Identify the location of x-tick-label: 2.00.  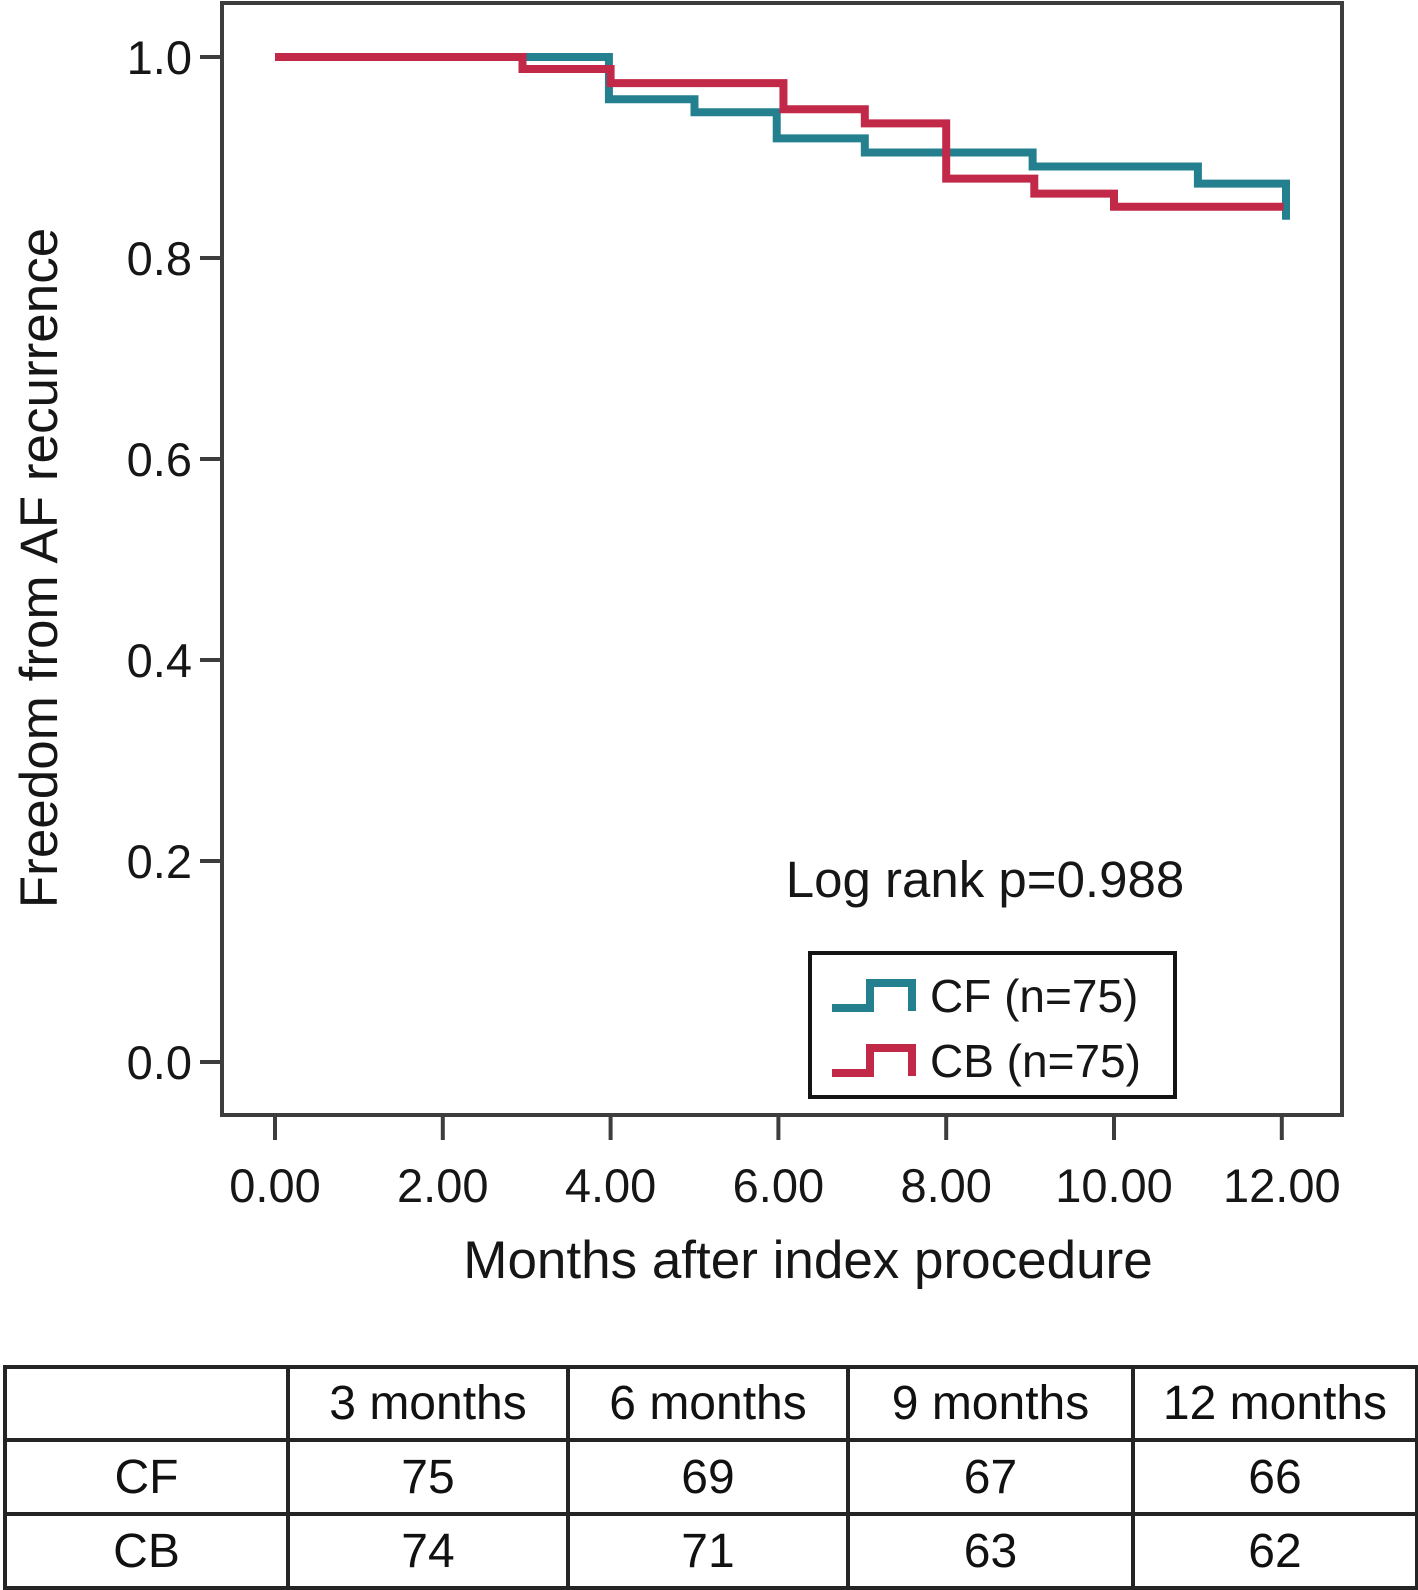
(442, 1185).